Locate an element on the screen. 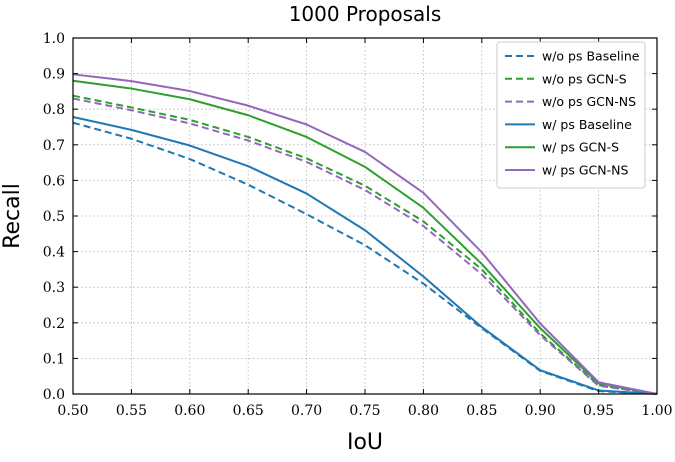 Image resolution: width=675 pixels, height=462 pixels. y-tick-label: 0.5 is located at coordinates (54, 217).